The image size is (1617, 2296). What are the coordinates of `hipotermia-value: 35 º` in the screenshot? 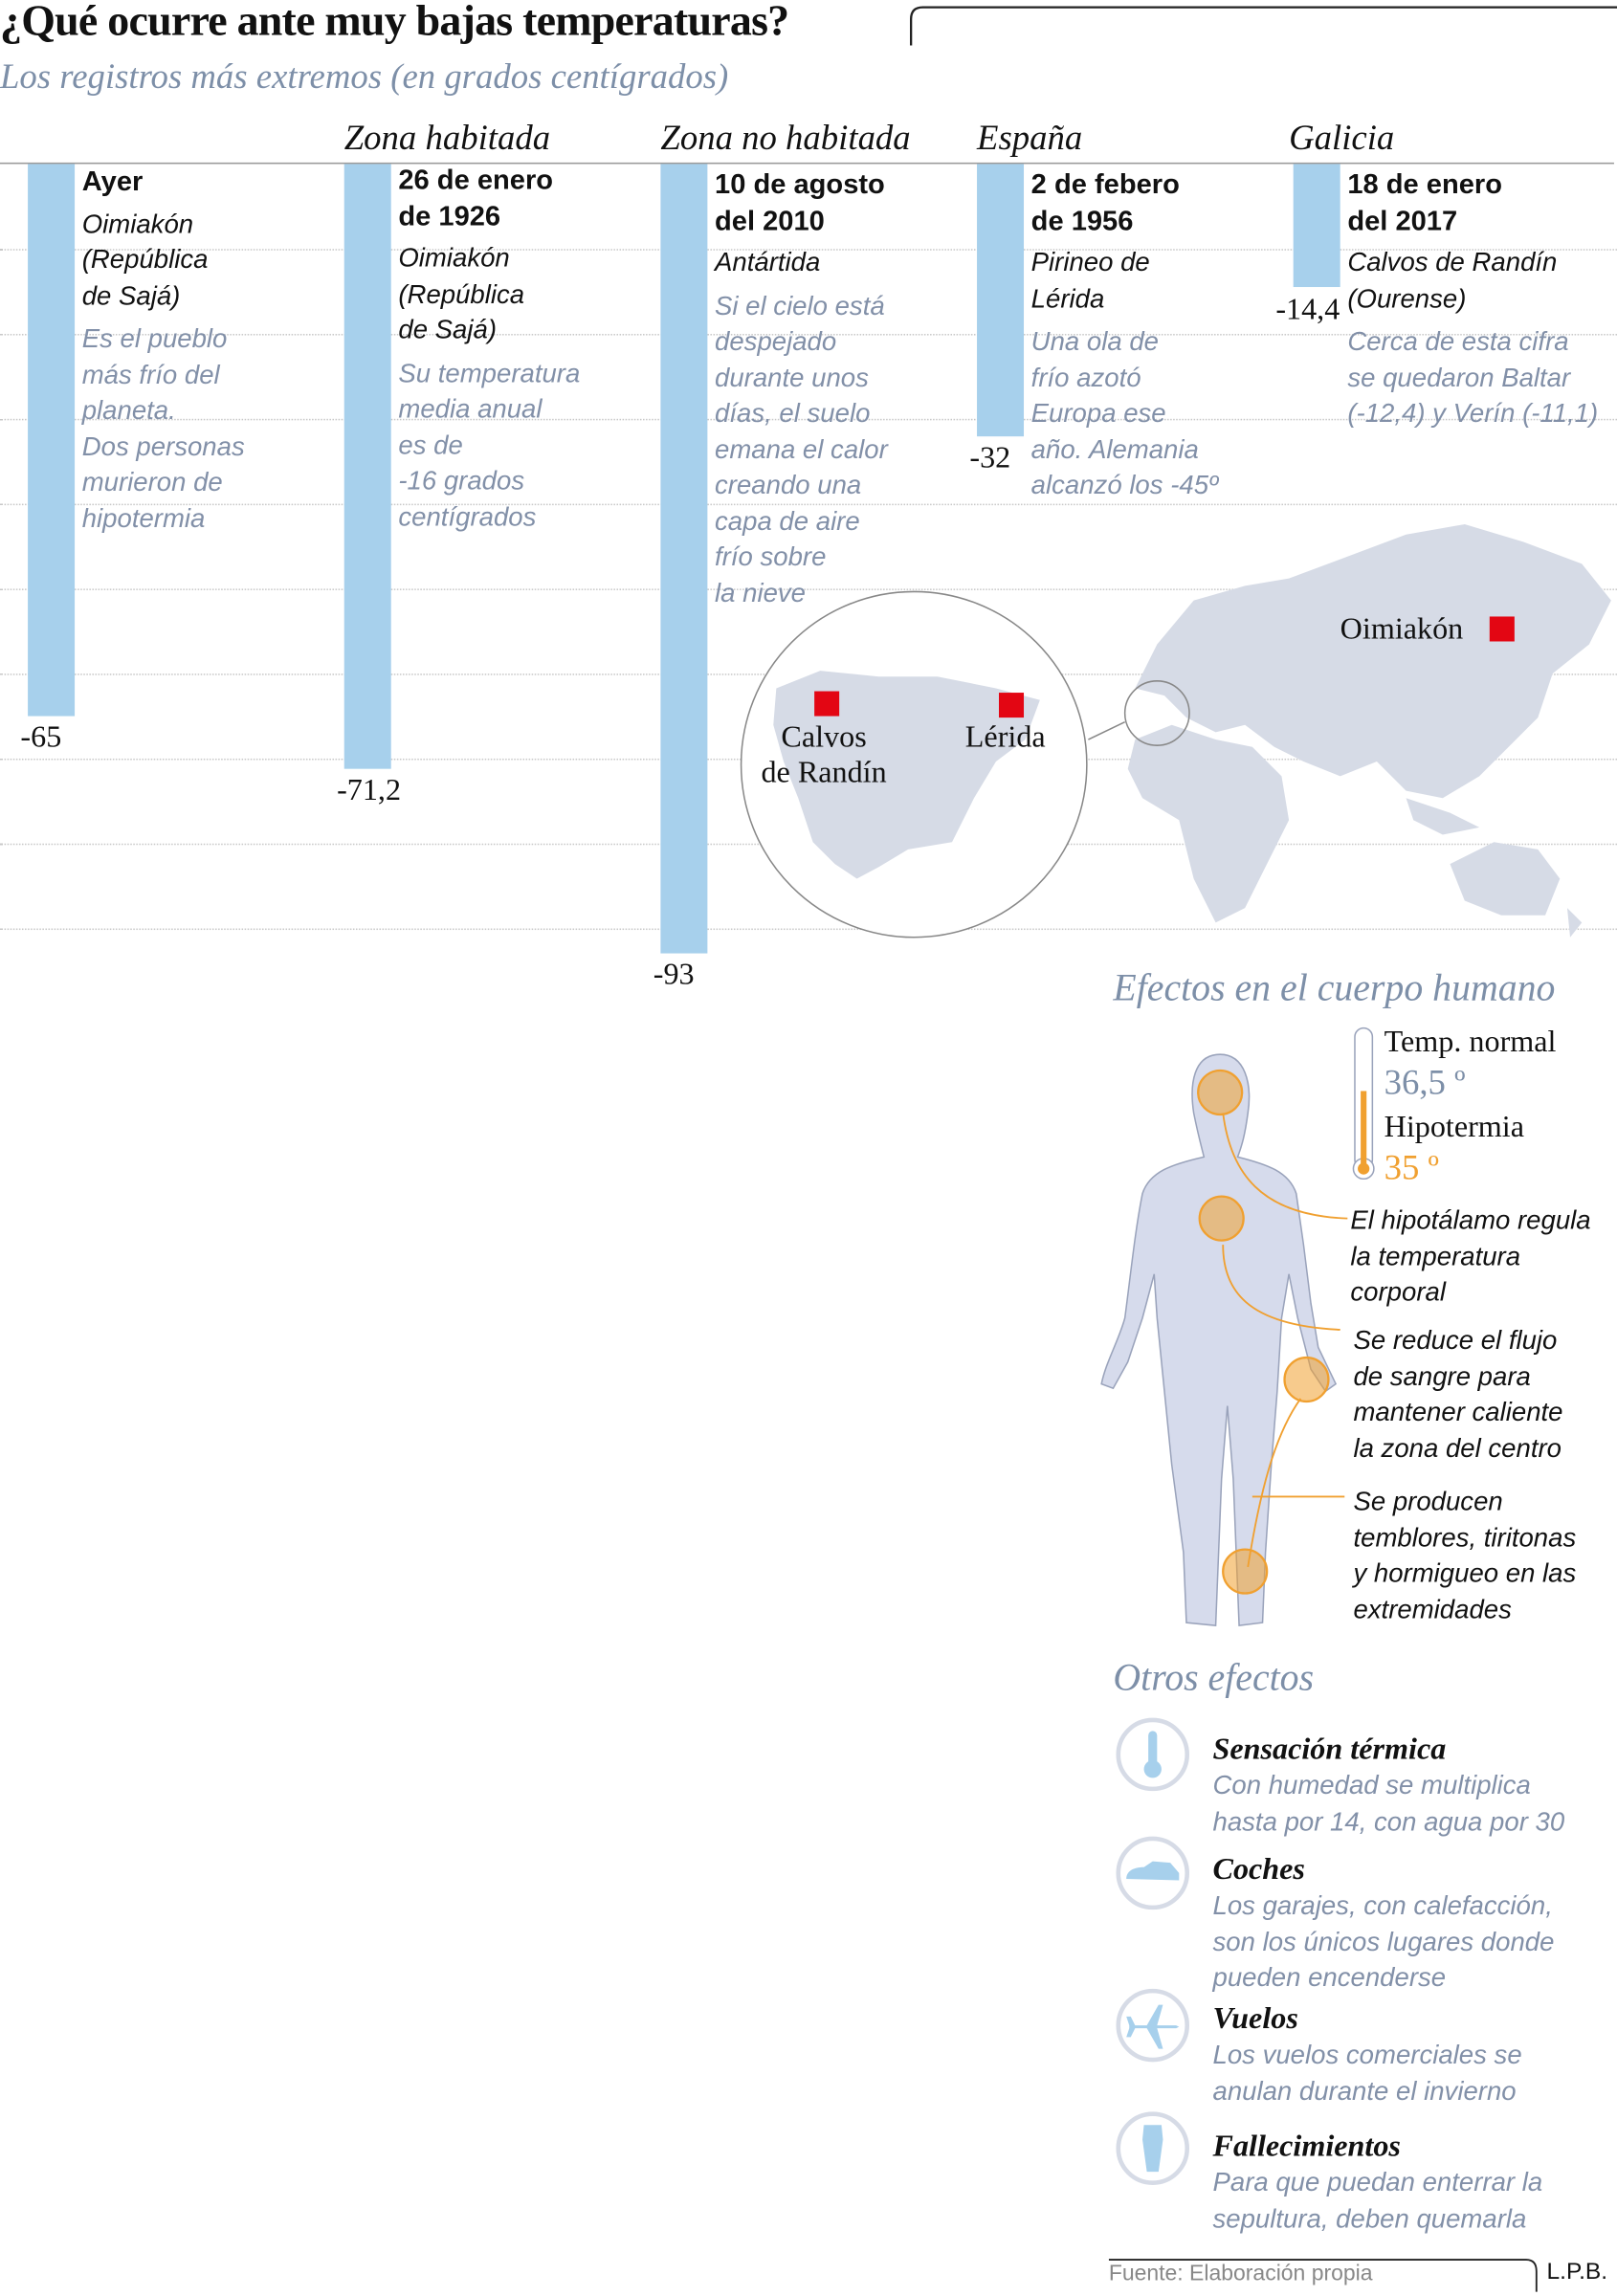 It's located at (1411, 1169).